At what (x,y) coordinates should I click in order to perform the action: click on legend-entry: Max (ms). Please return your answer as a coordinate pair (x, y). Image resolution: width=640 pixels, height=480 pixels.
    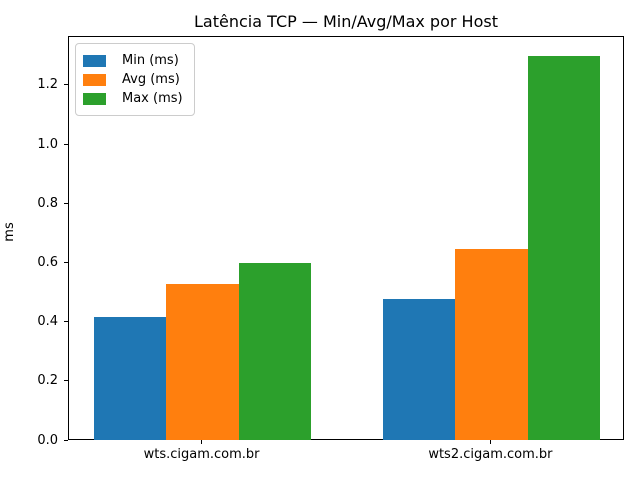
    Looking at the image, I should click on (133, 98).